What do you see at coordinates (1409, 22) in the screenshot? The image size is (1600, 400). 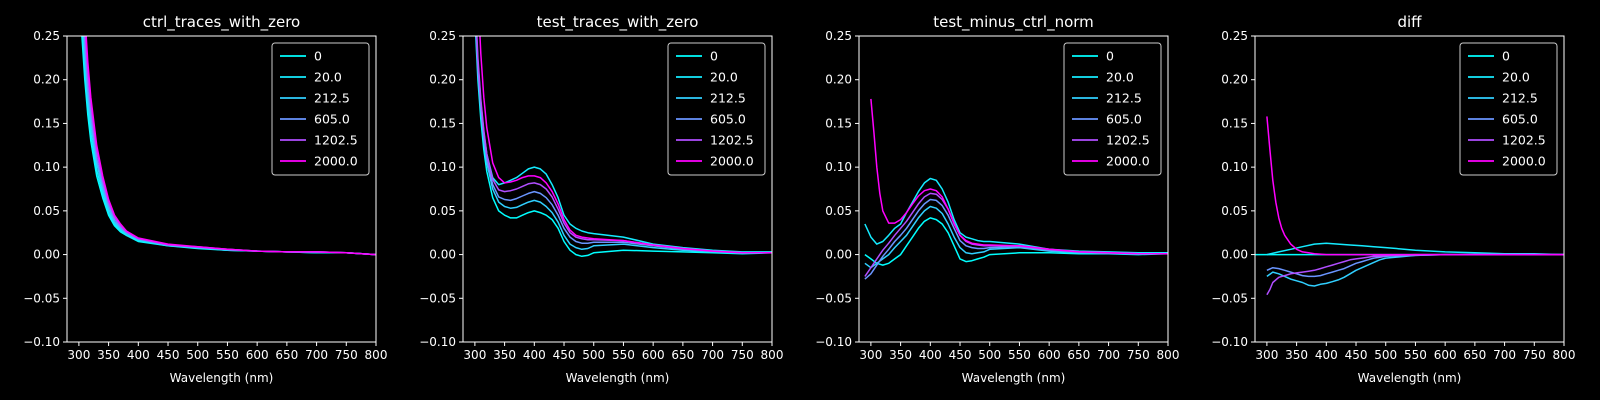 I see `chart-title: diff` at bounding box center [1409, 22].